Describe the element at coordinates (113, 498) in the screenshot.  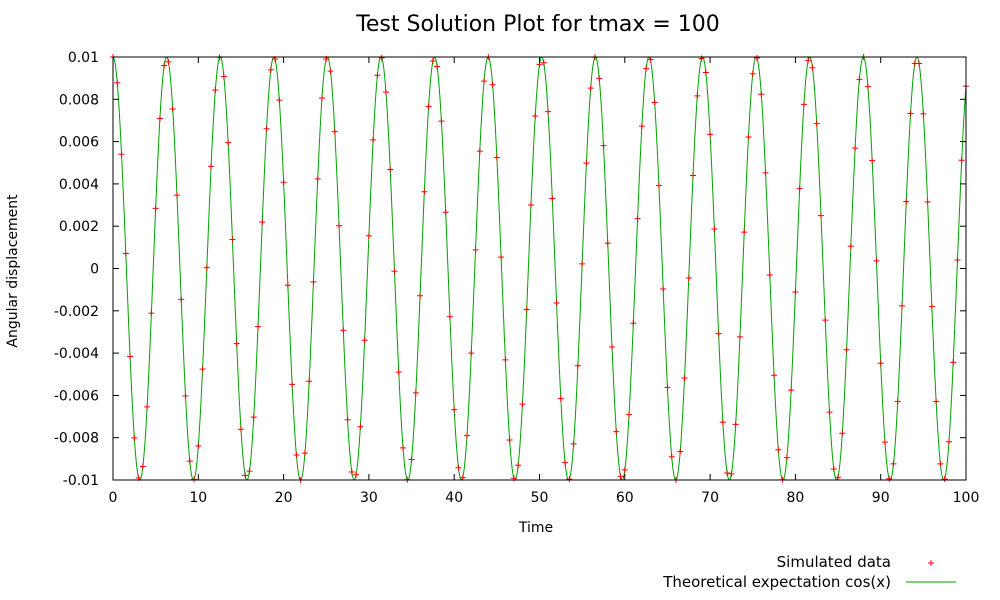
I see `x-tick-label: 0` at that location.